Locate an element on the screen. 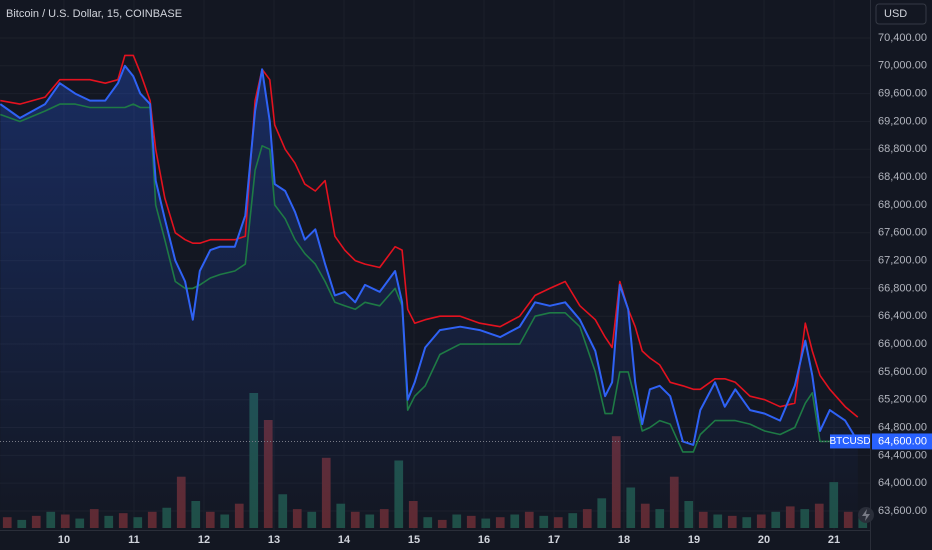  x-tick-label: 14 is located at coordinates (344, 540).